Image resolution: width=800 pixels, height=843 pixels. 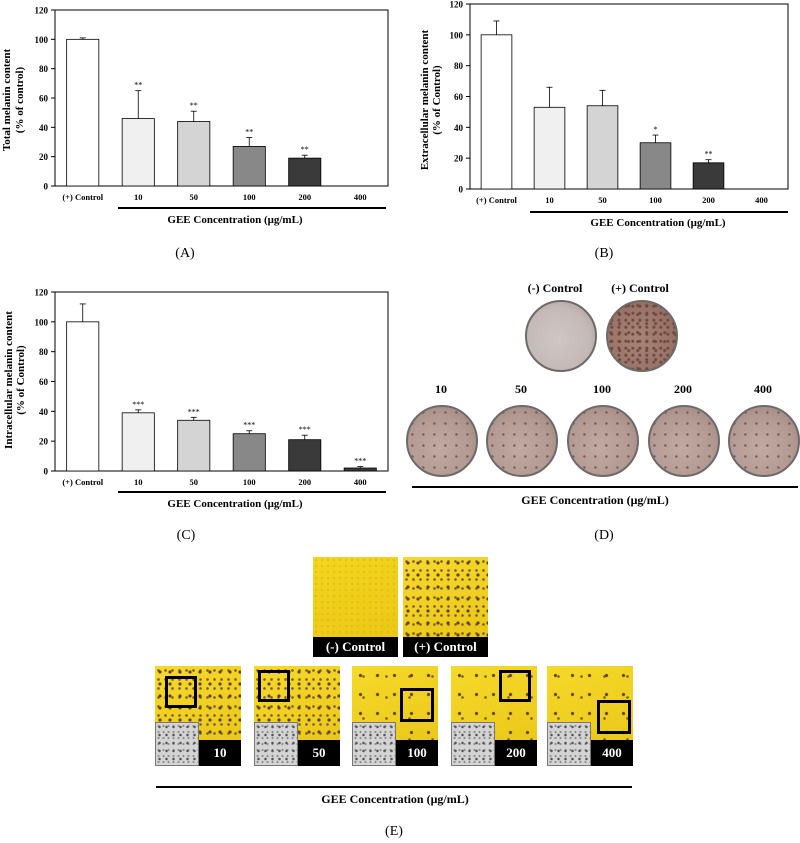 What do you see at coordinates (186, 535) in the screenshot?
I see `panel-label-c: (C)` at bounding box center [186, 535].